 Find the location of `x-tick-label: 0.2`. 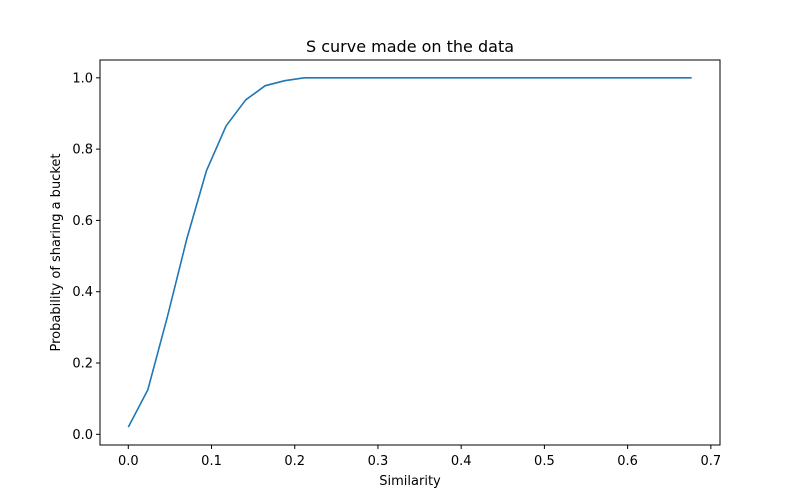

x-tick-label: 0.2 is located at coordinates (294, 461).